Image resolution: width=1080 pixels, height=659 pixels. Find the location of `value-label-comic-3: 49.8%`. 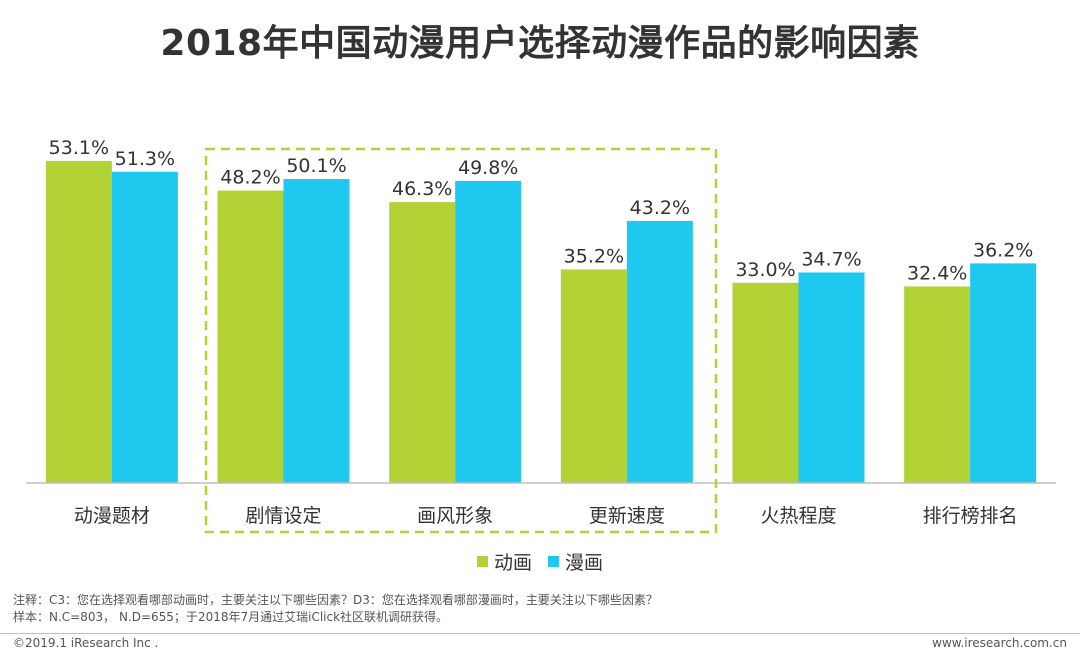

value-label-comic-3: 49.8% is located at coordinates (488, 168).